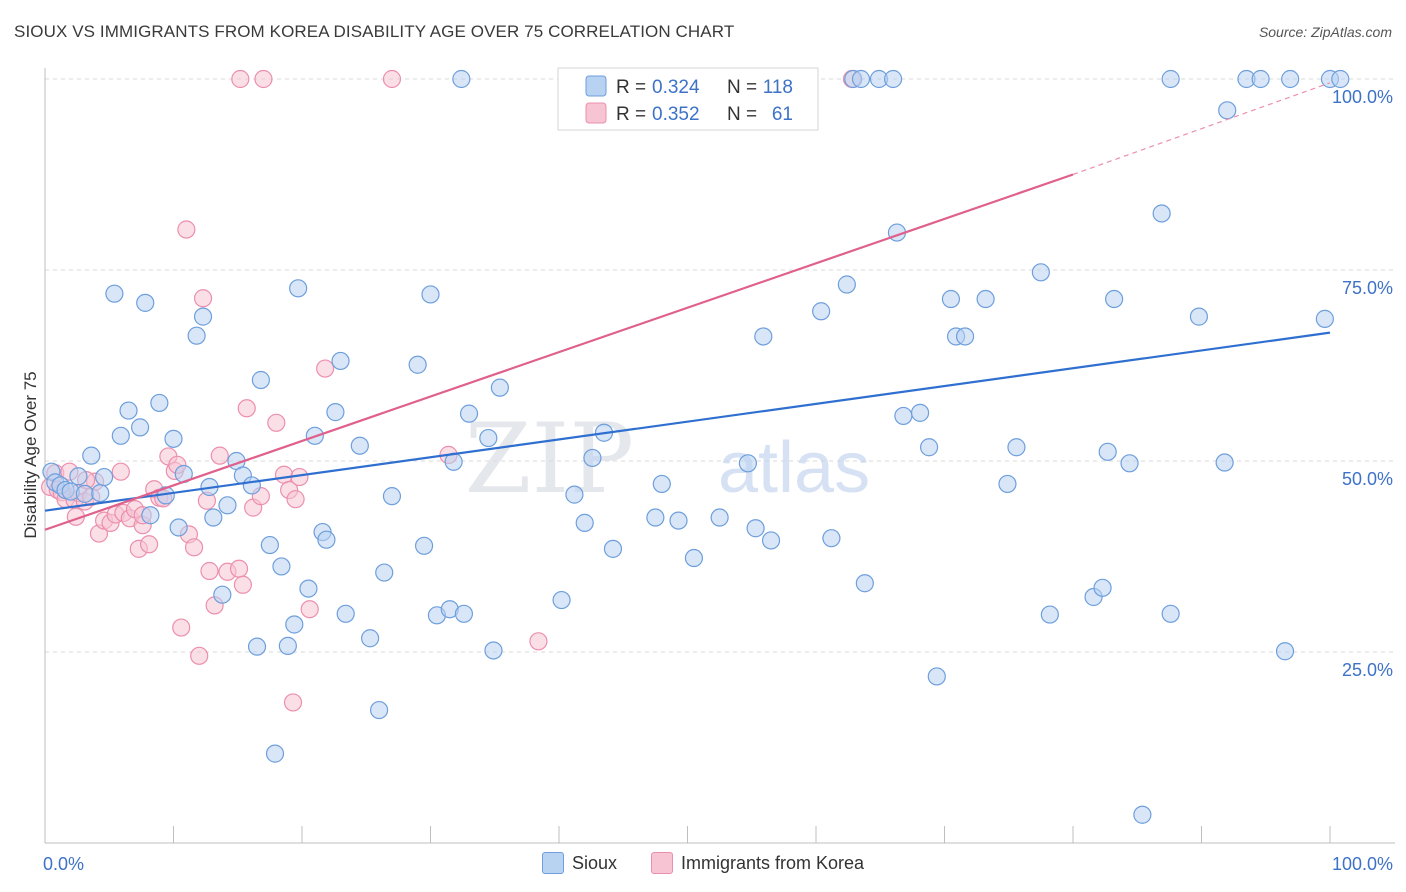  I want to click on legend-item-korea: Immigrants from Korea, so click(757, 863).